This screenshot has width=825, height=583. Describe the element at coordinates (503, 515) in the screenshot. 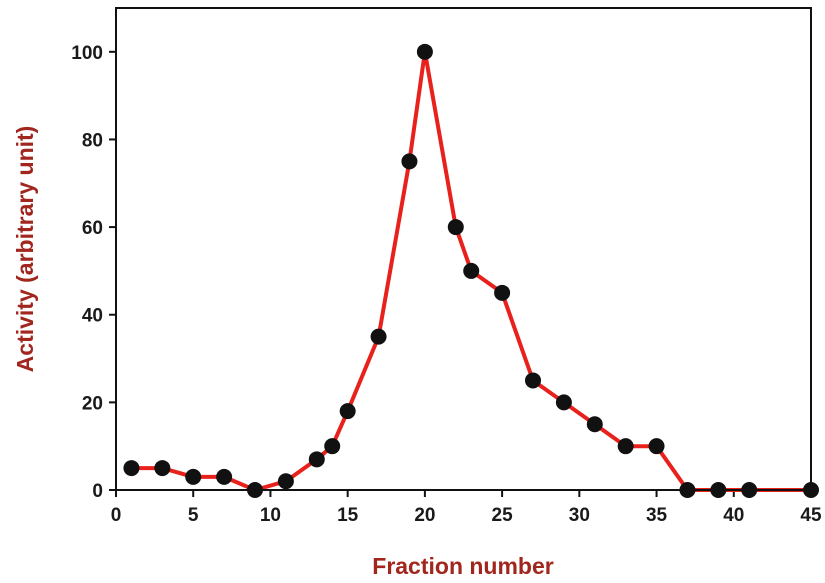

I see `x-tick-label: 25` at that location.